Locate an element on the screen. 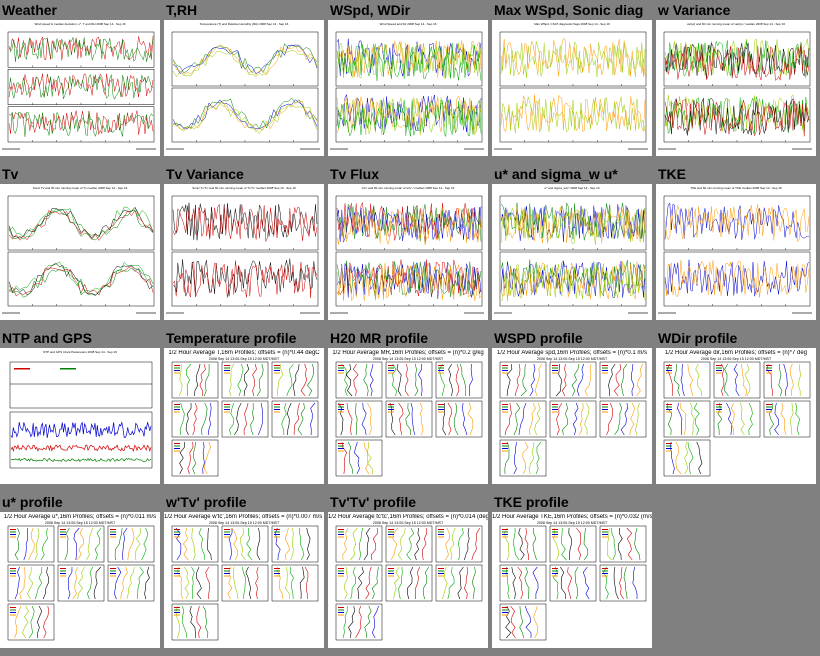  plot-graphic is located at coordinates (571, 90).